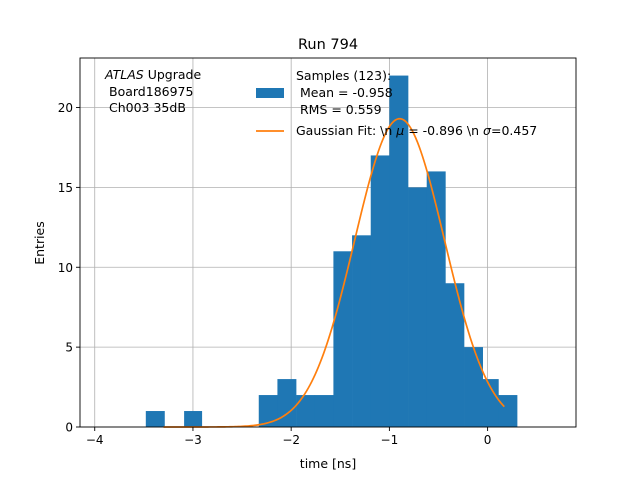 This screenshot has width=640, height=480. I want to click on annotation-atlas: ATLAS, so click(124, 74).